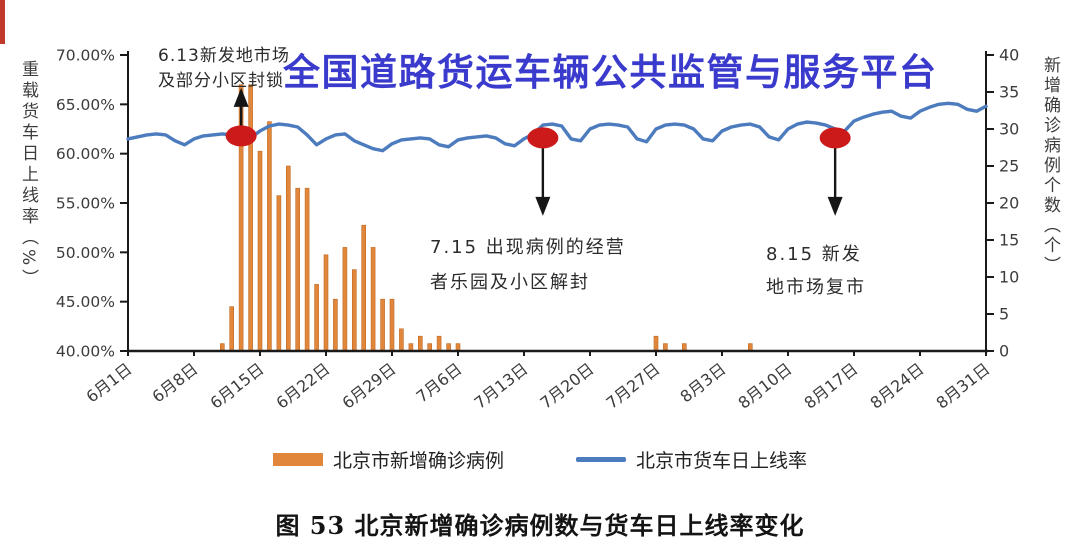 This screenshot has width=1080, height=560. Describe the element at coordinates (510, 282) in the screenshot. I see `annotation-line: 者乐园及小区解封` at that location.